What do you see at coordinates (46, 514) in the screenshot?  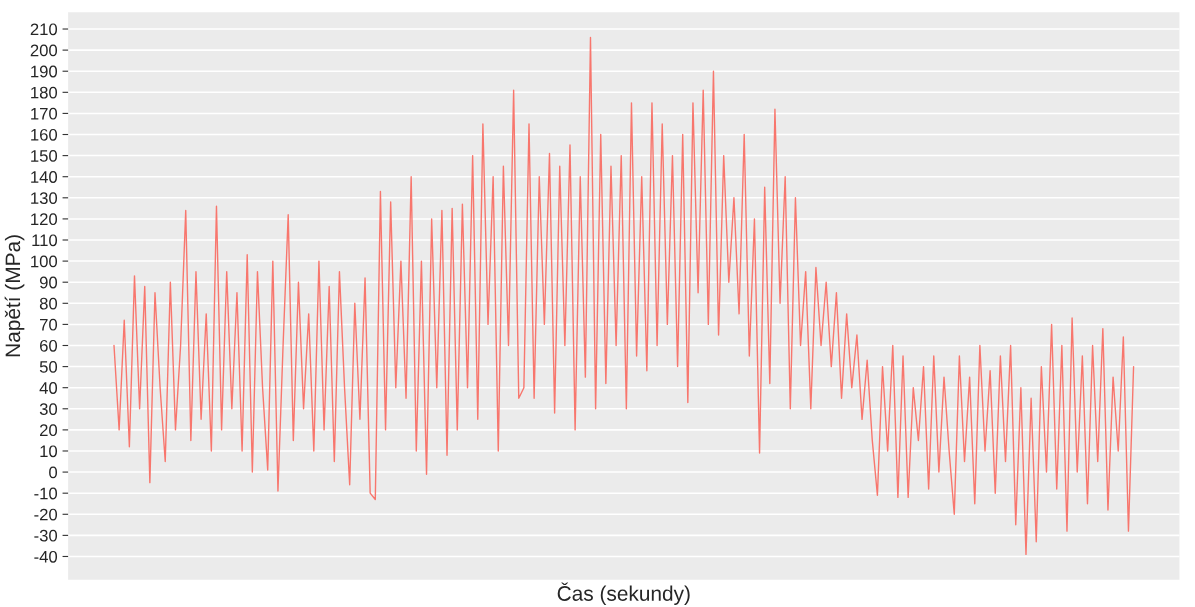 I see `y-tick-label: -20` at bounding box center [46, 514].